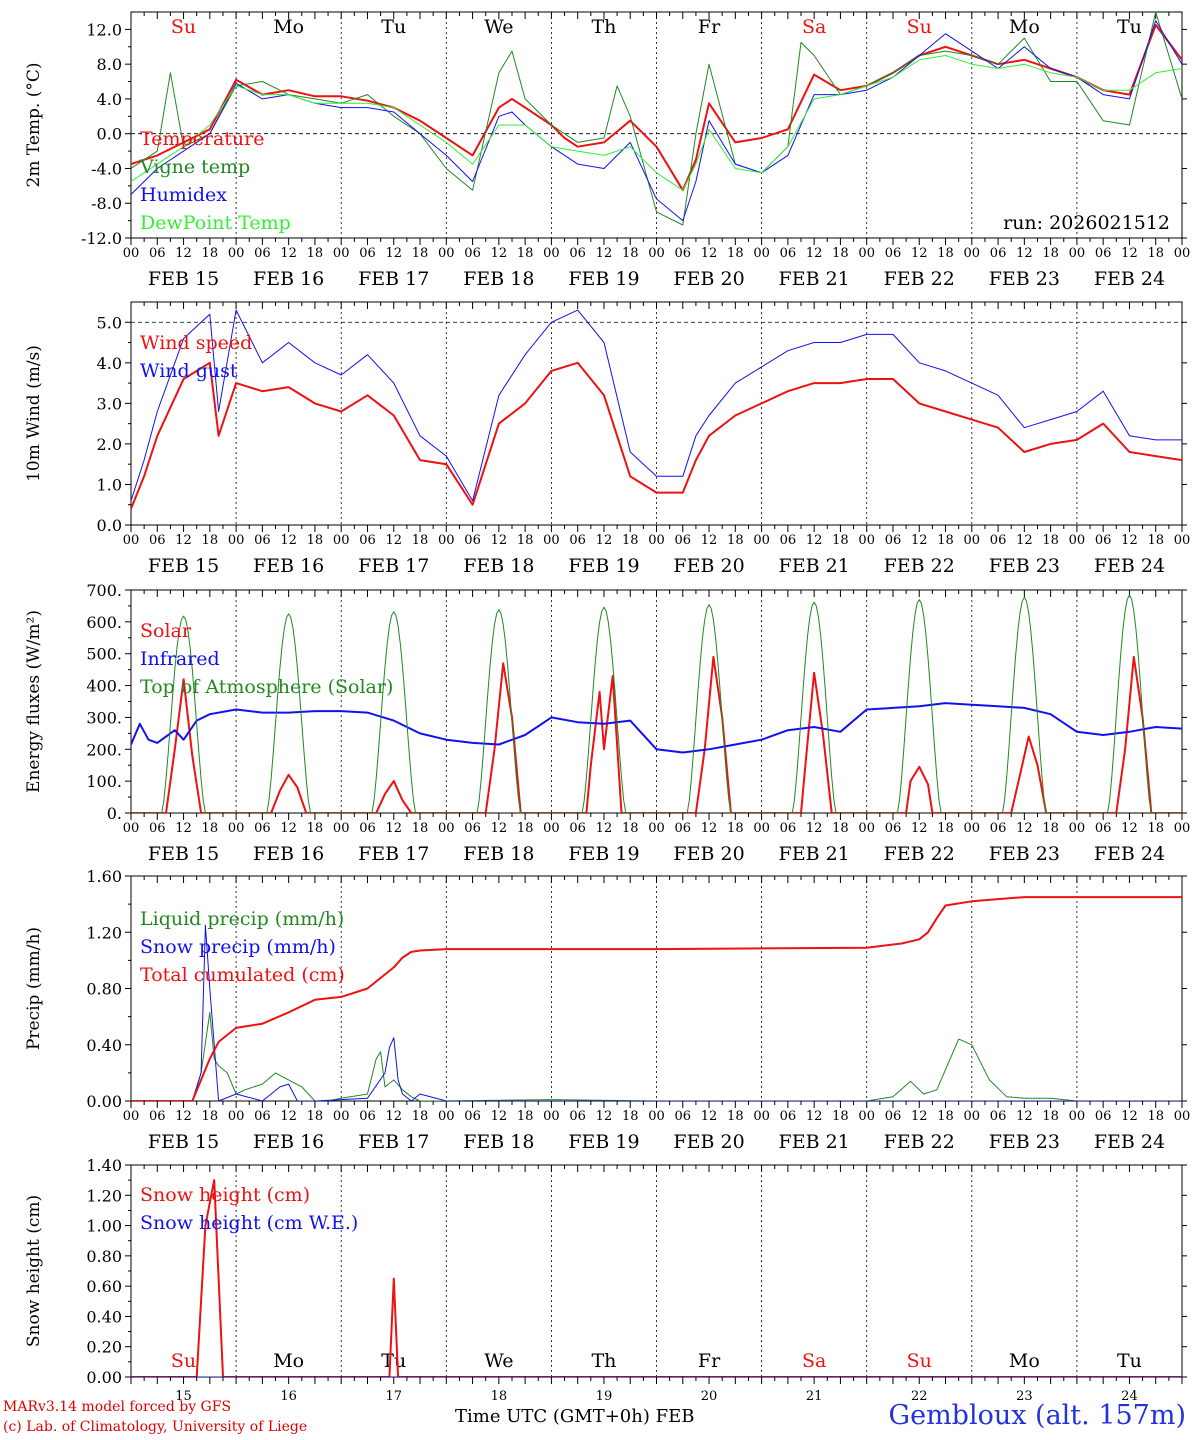 Image resolution: width=1194 pixels, height=1440 pixels. What do you see at coordinates (34, 1271) in the screenshot?
I see `y-axis-label: Snow height (cm)` at bounding box center [34, 1271].